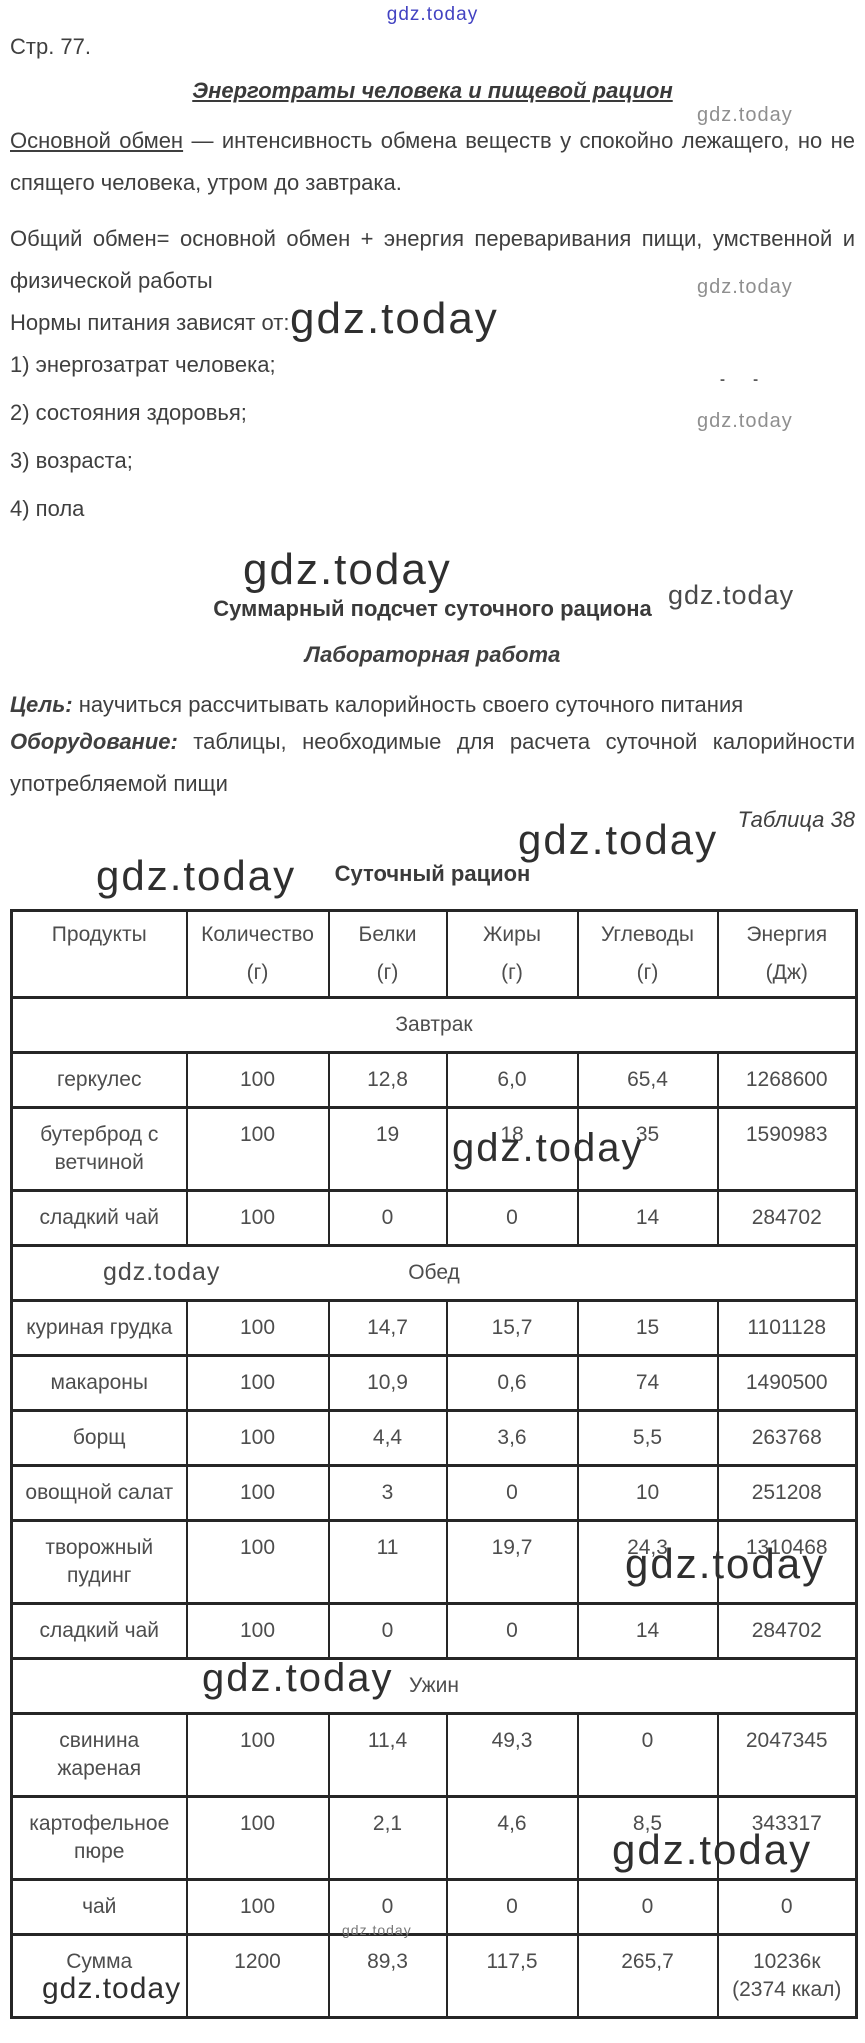 This screenshot has height=2043, width=865. What do you see at coordinates (99, 934) in the screenshot?
I see `column-header-label: Продукты` at bounding box center [99, 934].